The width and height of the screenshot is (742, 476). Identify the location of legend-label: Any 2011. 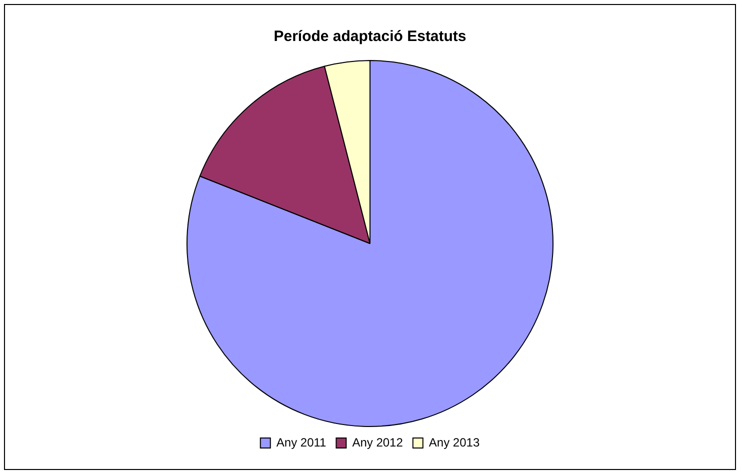
(301, 442).